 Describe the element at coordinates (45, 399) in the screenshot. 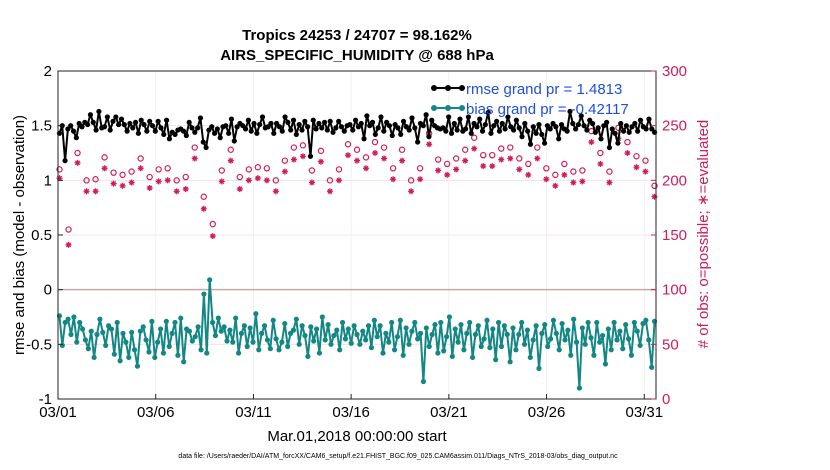

I see `left-tick-label: -1` at that location.